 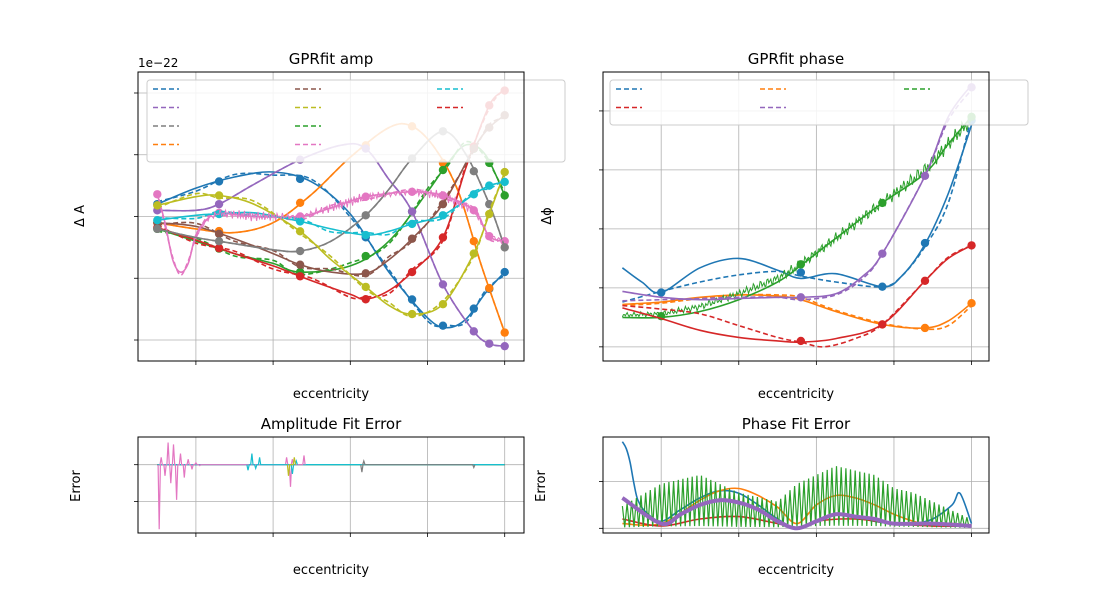 I want to click on amp-error-ylabel: Error, so click(x=76, y=486).